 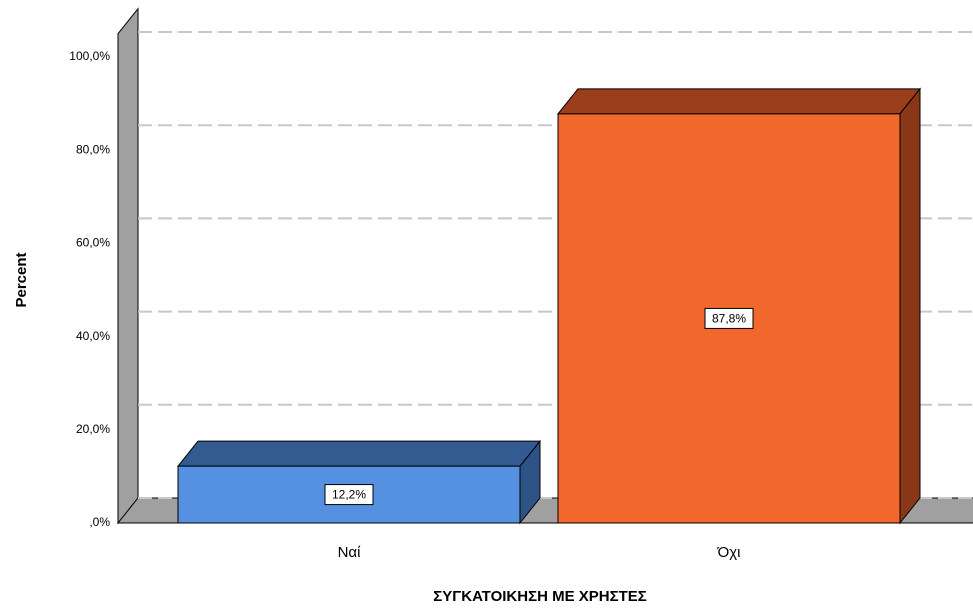 I want to click on x-tick-label: Όχι, so click(x=729, y=552).